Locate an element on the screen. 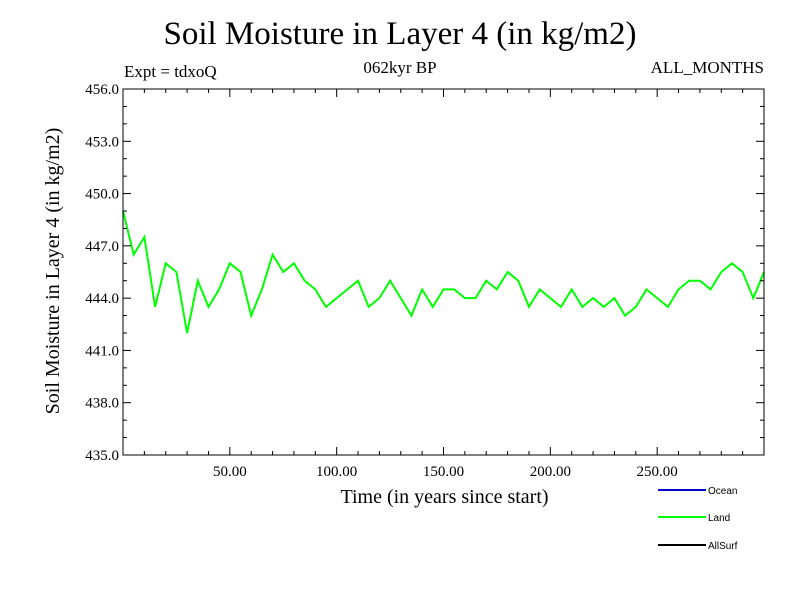 This screenshot has height=600, width=800. y-tick-label: 438.0 is located at coordinates (102, 404).